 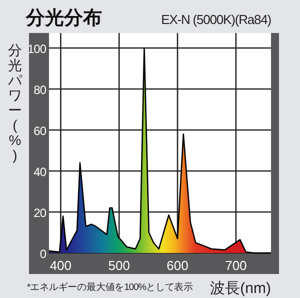 What do you see at coordinates (177, 265) in the screenshot?
I see `x-tick-label: 600` at bounding box center [177, 265].